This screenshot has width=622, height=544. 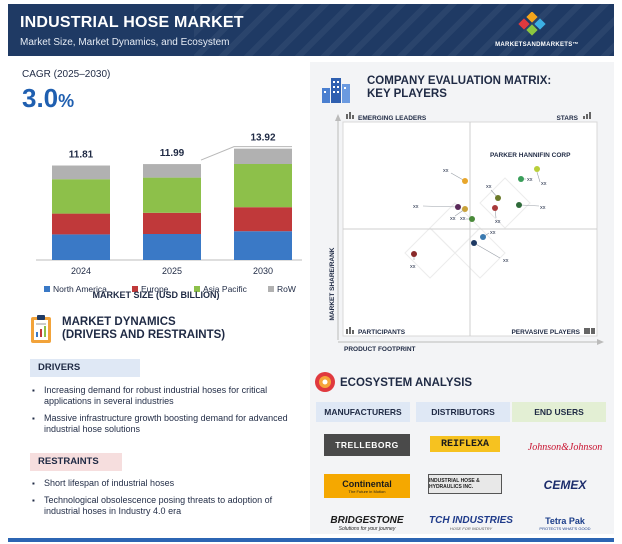 What do you see at coordinates (545, 332) in the screenshot?
I see `quadrant-pervasive-players: PERVASIVE PLAYERS` at bounding box center [545, 332].